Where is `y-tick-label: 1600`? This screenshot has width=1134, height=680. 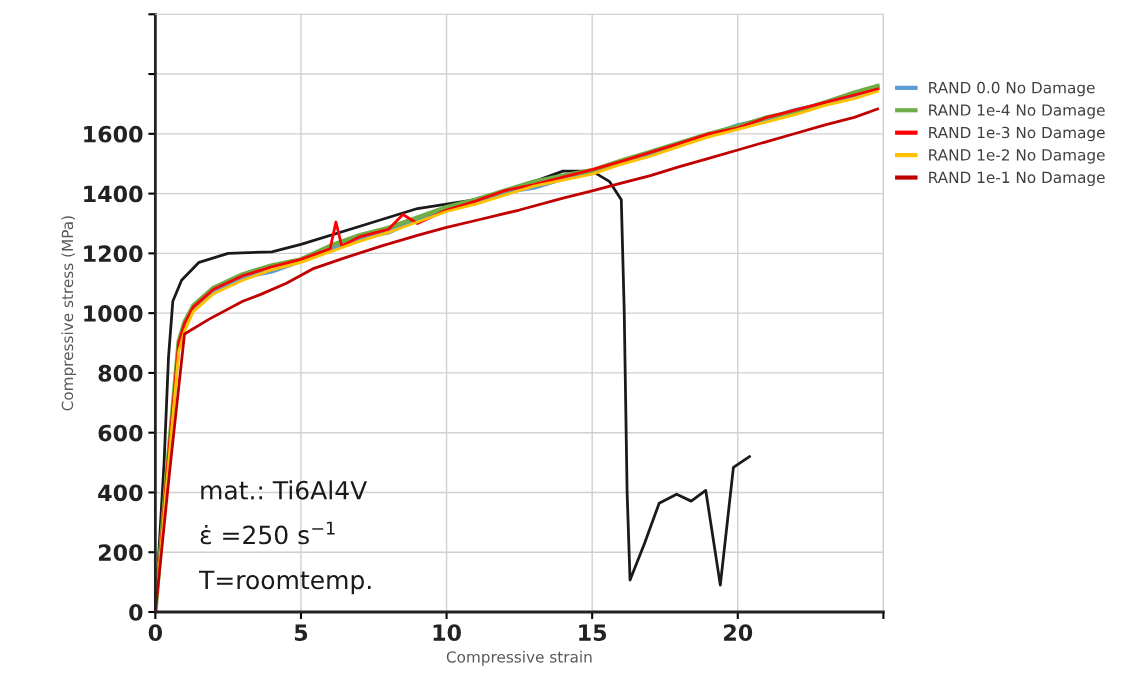
y-tick-label: 1600 is located at coordinates (113, 134).